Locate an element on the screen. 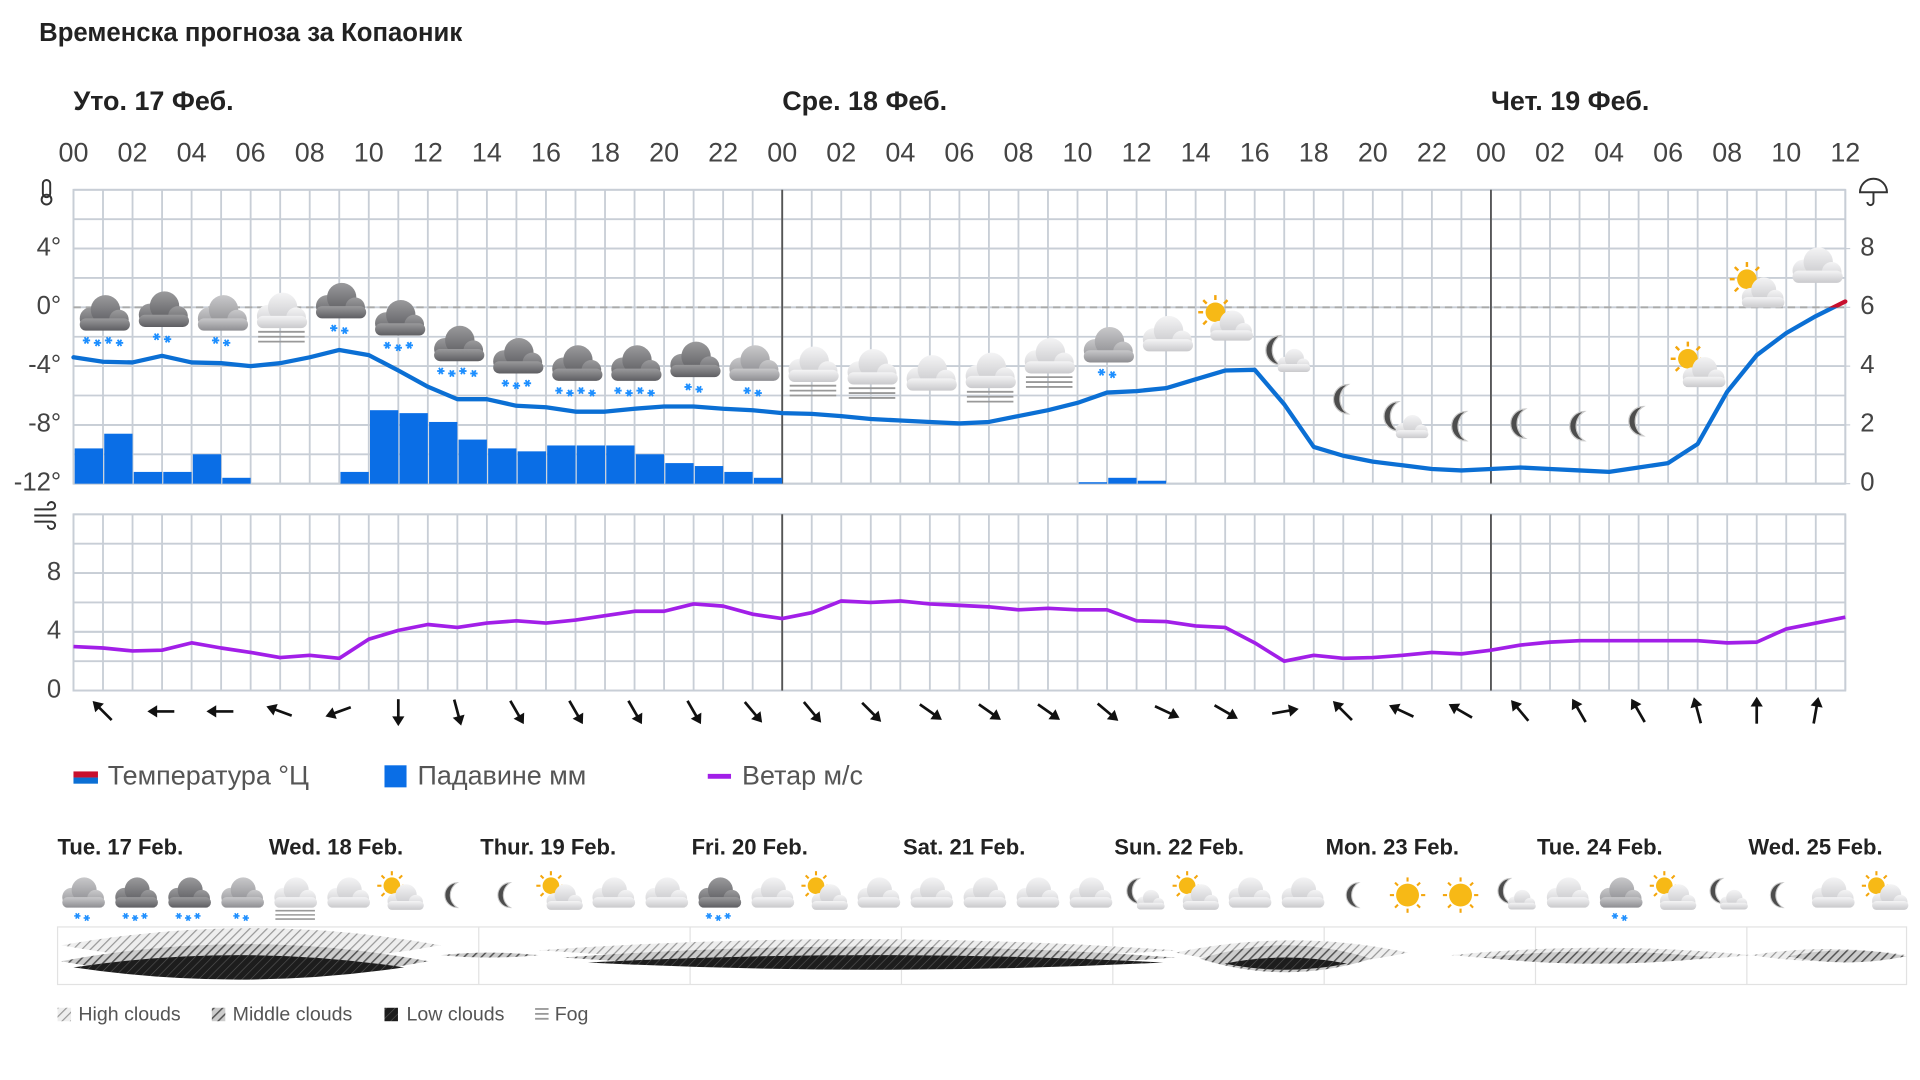  daily-day-label: Sat. 21 Feb. is located at coordinates (964, 846).